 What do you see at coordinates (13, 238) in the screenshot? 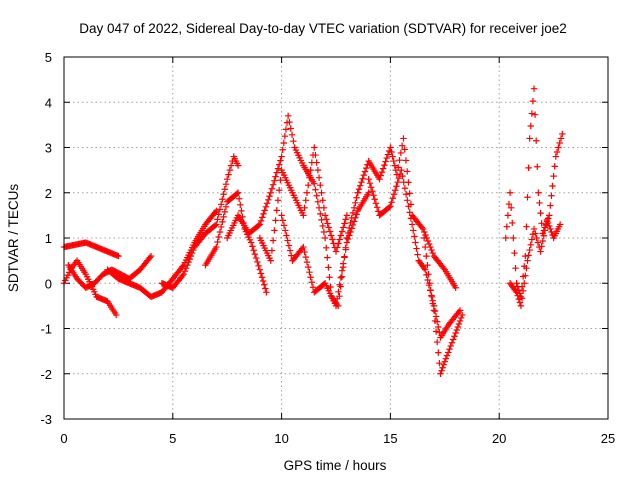
I see `y-axis-label: SDTVAR / TECUs` at bounding box center [13, 238].